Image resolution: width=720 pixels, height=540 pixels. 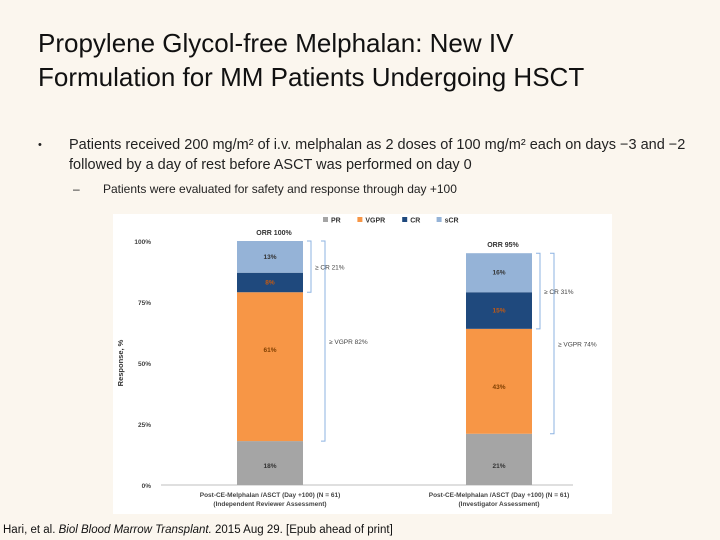 I want to click on data-label-scr: 16%, so click(x=498, y=273).